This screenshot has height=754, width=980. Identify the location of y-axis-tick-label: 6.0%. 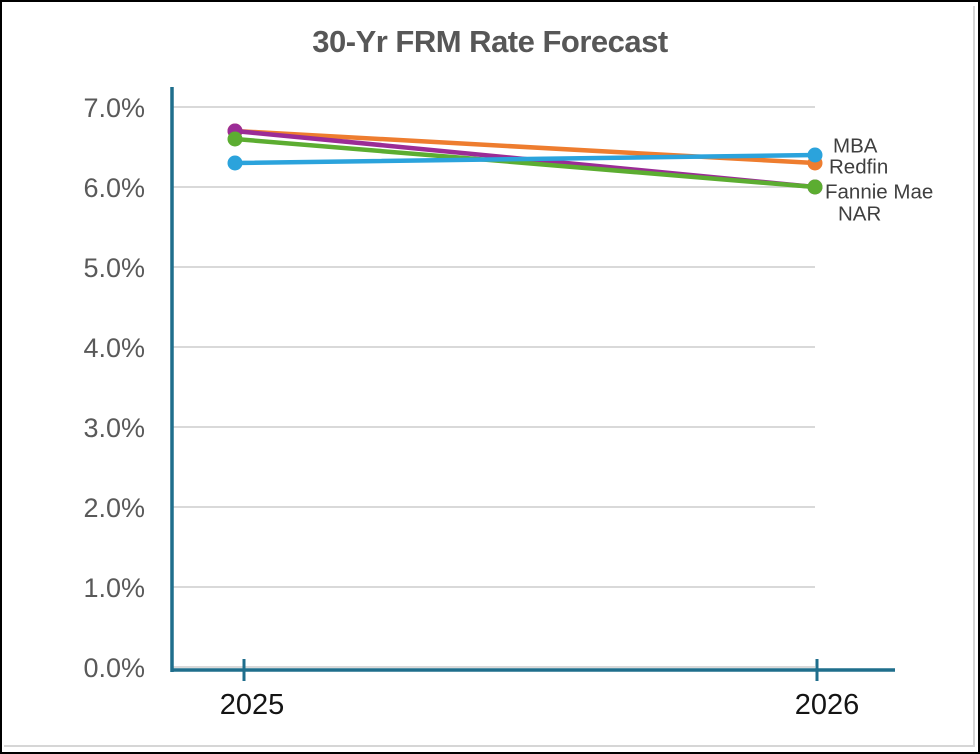
(114, 188).